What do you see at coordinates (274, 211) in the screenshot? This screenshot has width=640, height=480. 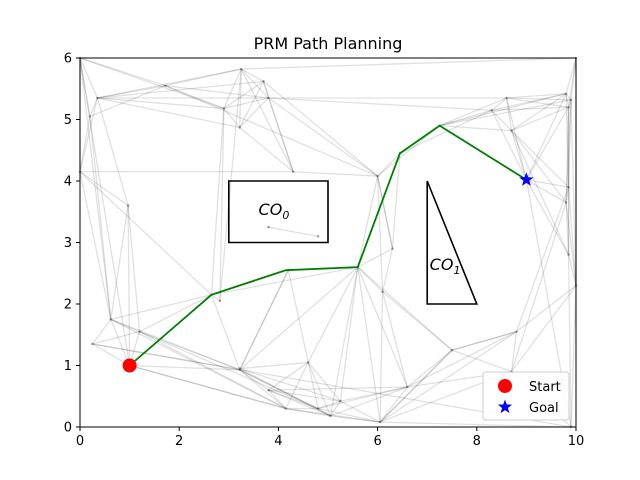 I see `obstacle-label-0: CO0` at bounding box center [274, 211].